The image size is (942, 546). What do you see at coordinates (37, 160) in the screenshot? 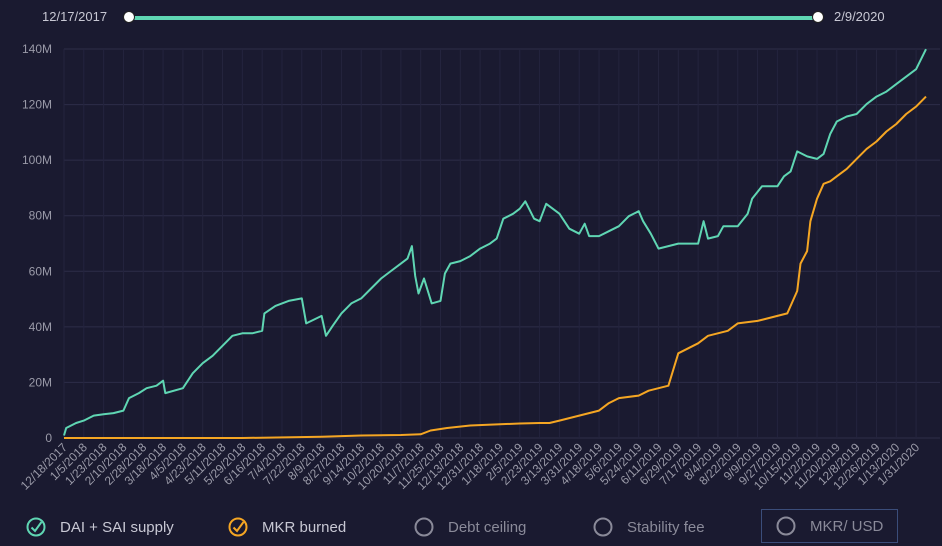
I see `y-tick-label: 100M` at bounding box center [37, 160].